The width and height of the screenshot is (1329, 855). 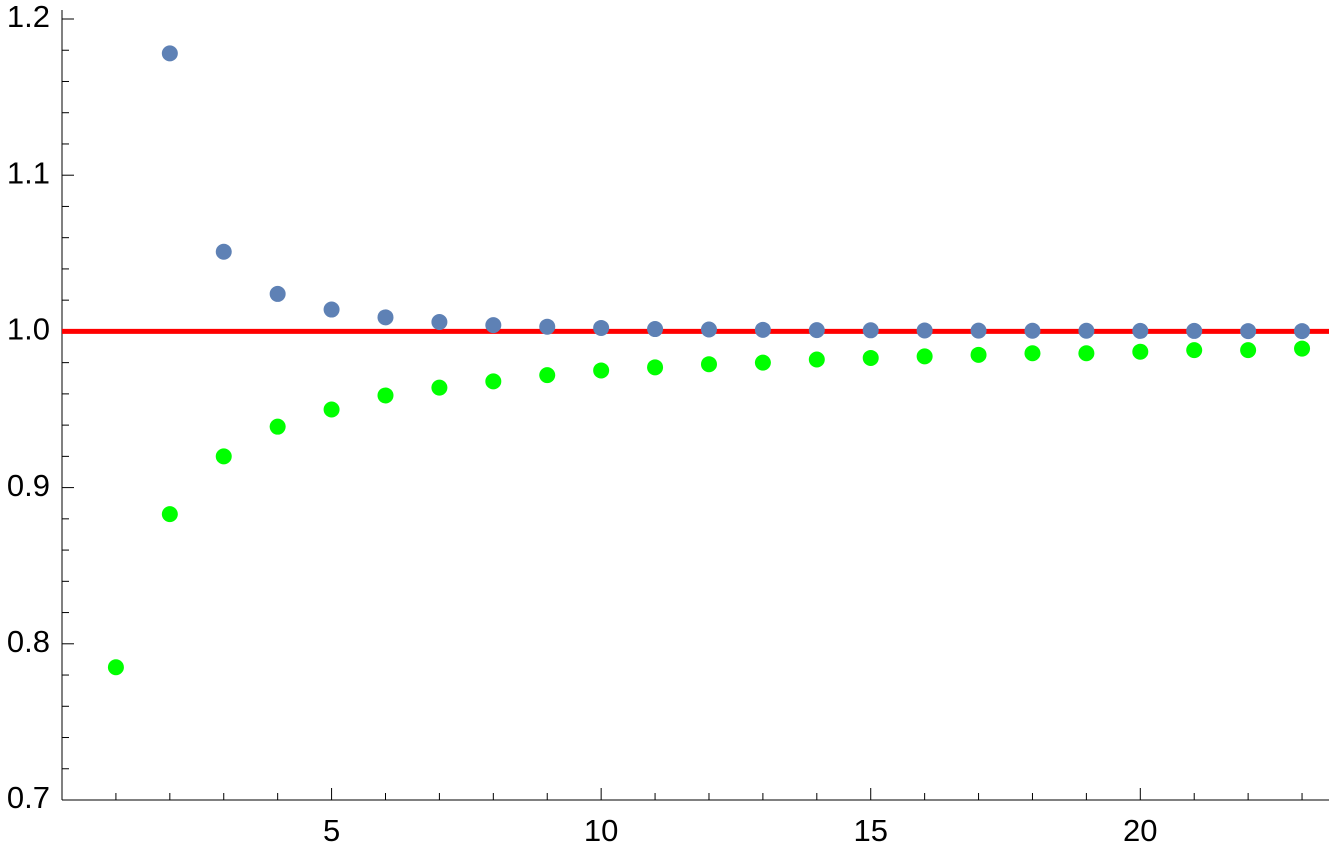 What do you see at coordinates (1140, 830) in the screenshot?
I see `x-tick-label: 20` at bounding box center [1140, 830].